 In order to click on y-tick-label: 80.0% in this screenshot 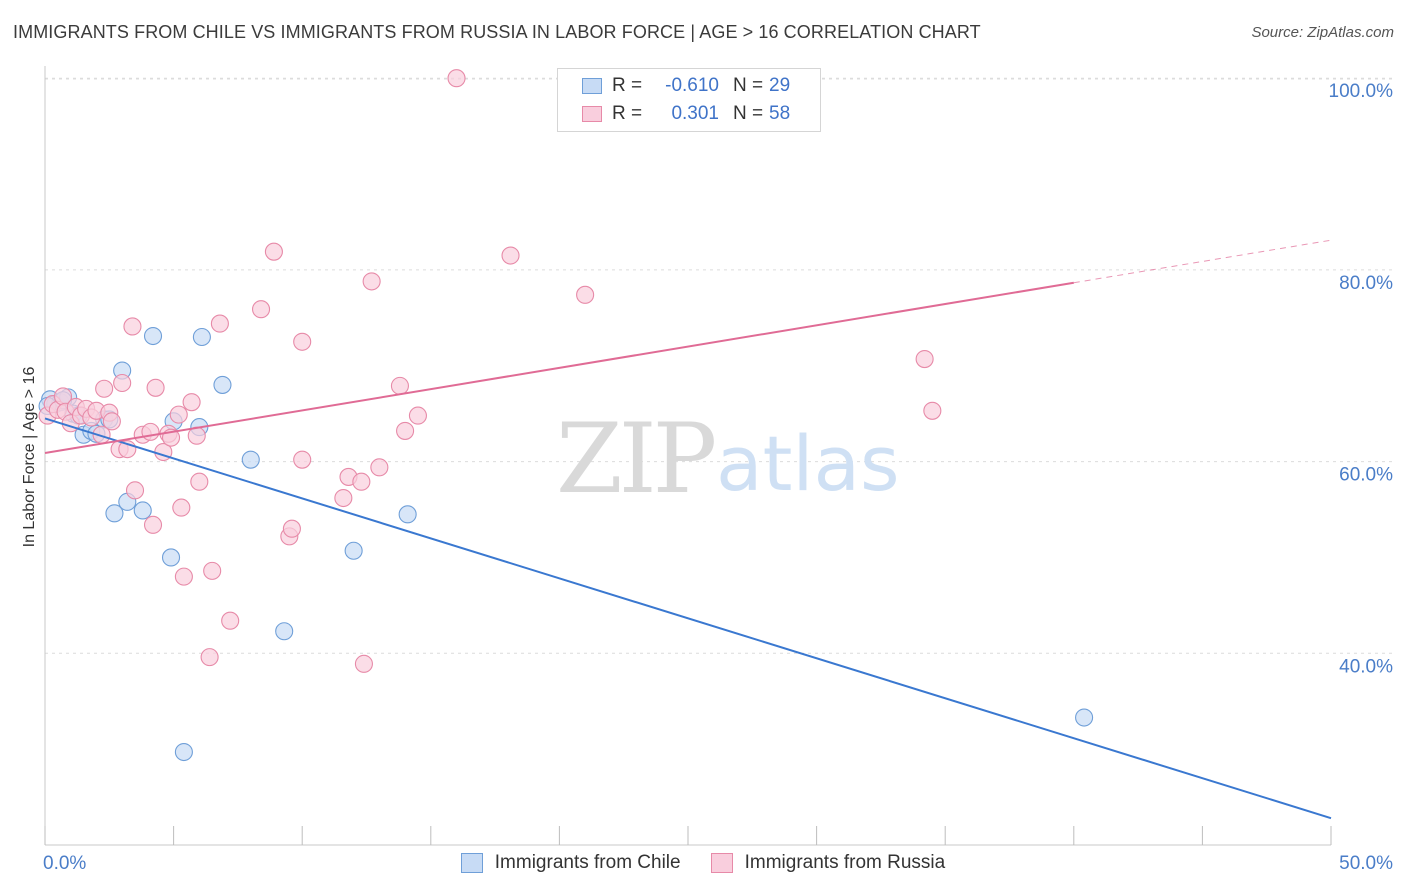, I will do `click(1366, 283)`.